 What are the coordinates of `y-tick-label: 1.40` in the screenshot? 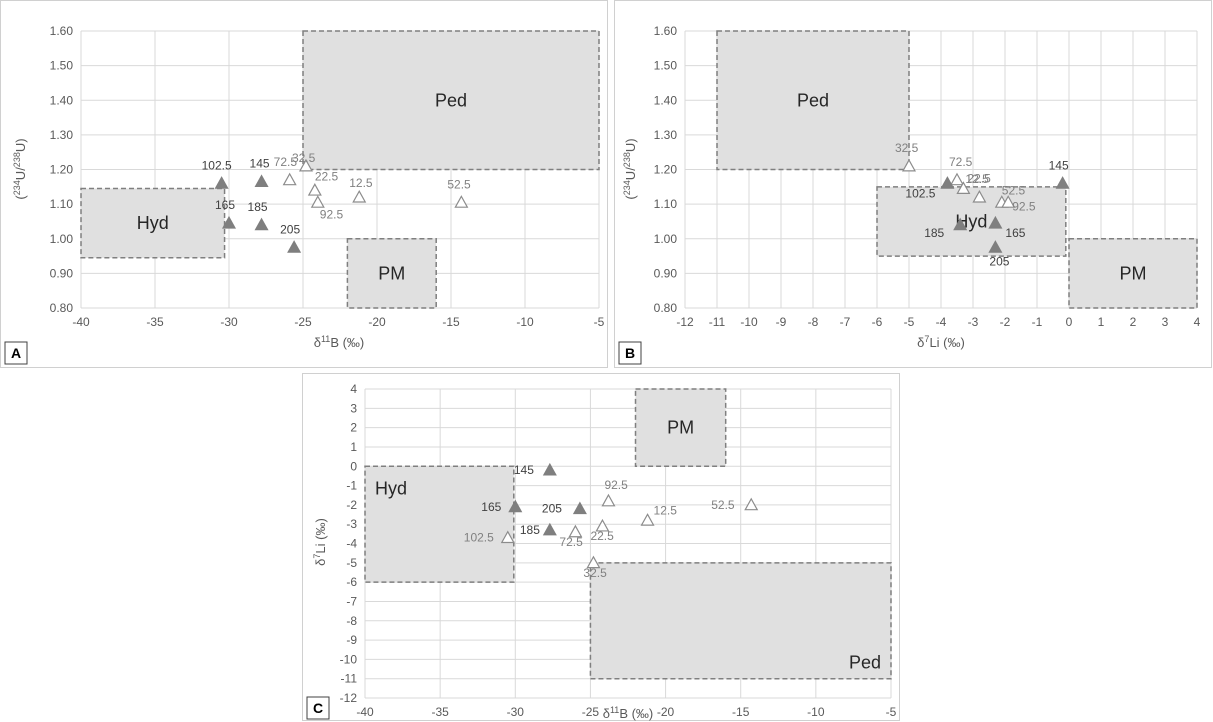 It's located at (62, 100).